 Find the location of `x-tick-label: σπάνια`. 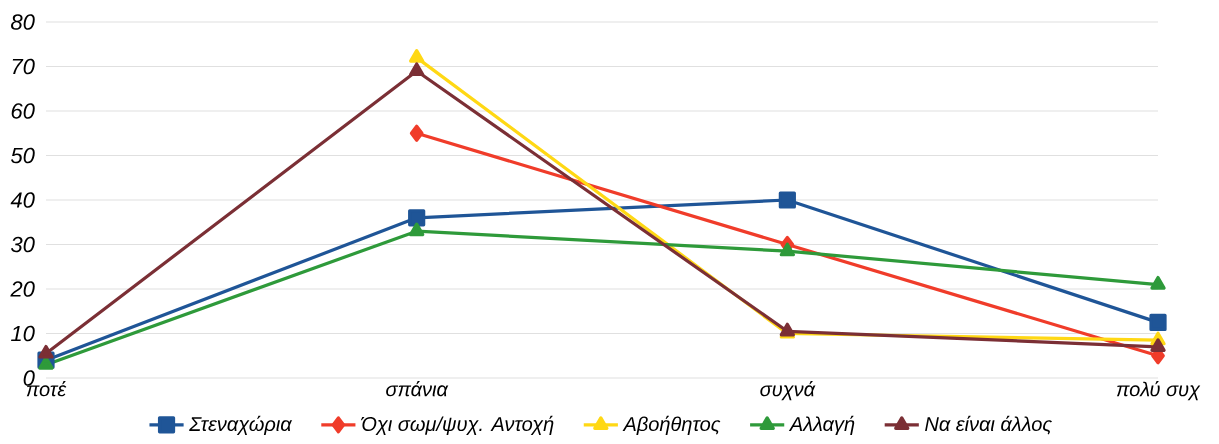

x-tick-label: σπάνια is located at coordinates (417, 389).